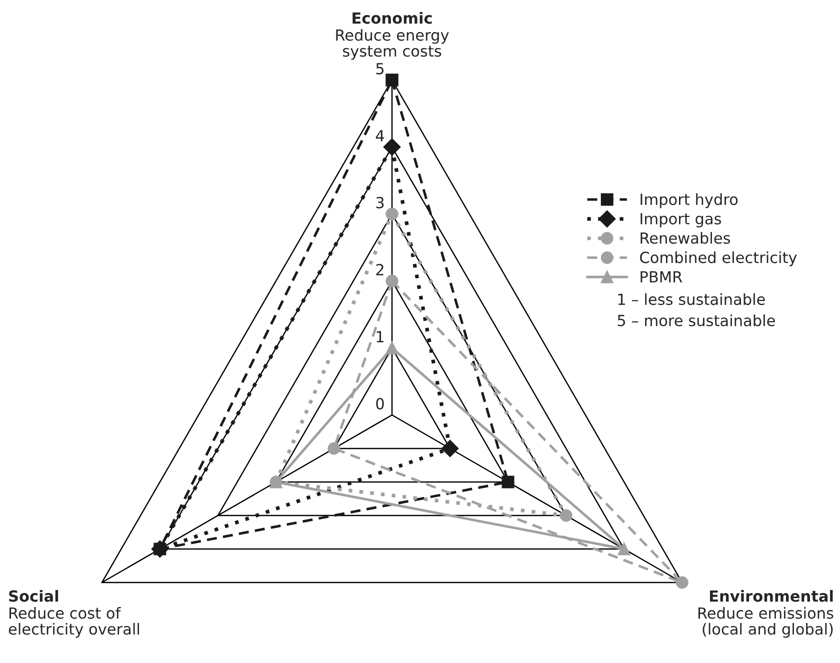 The image size is (840, 663). Describe the element at coordinates (689, 200) in the screenshot. I see `legend-label: Import hydro` at that location.